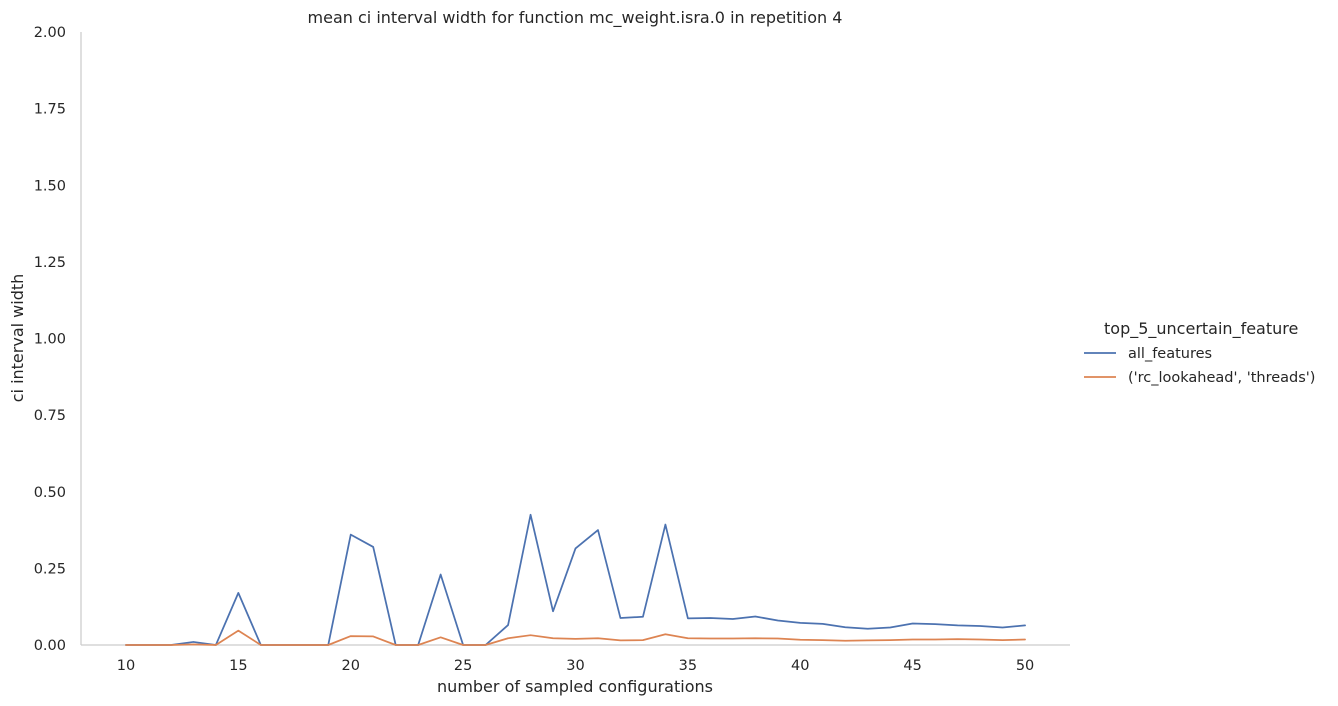  What do you see at coordinates (50, 263) in the screenshot?
I see `y-tick-label: 1.25` at bounding box center [50, 263].